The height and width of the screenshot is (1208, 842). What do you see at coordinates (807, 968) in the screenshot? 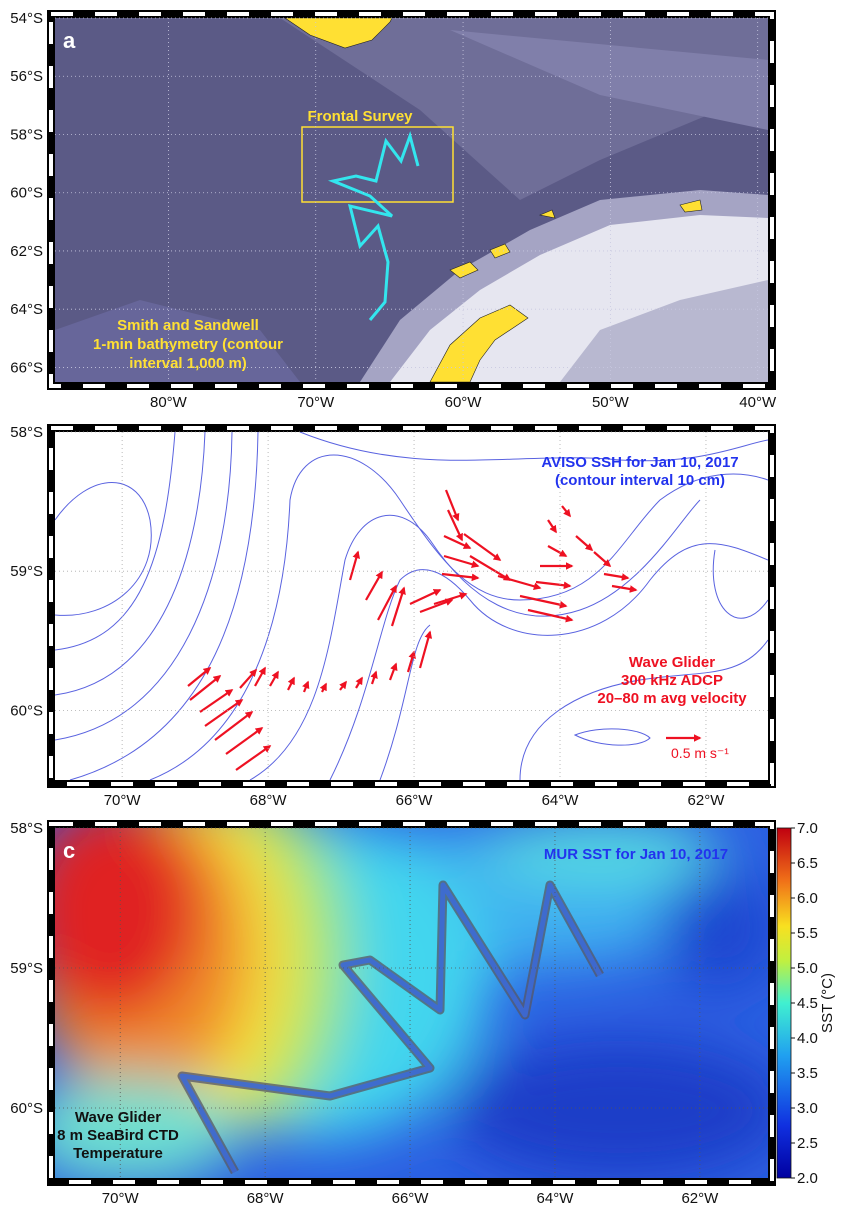
I see `colorbar-tick-label: 5.0` at bounding box center [807, 968].